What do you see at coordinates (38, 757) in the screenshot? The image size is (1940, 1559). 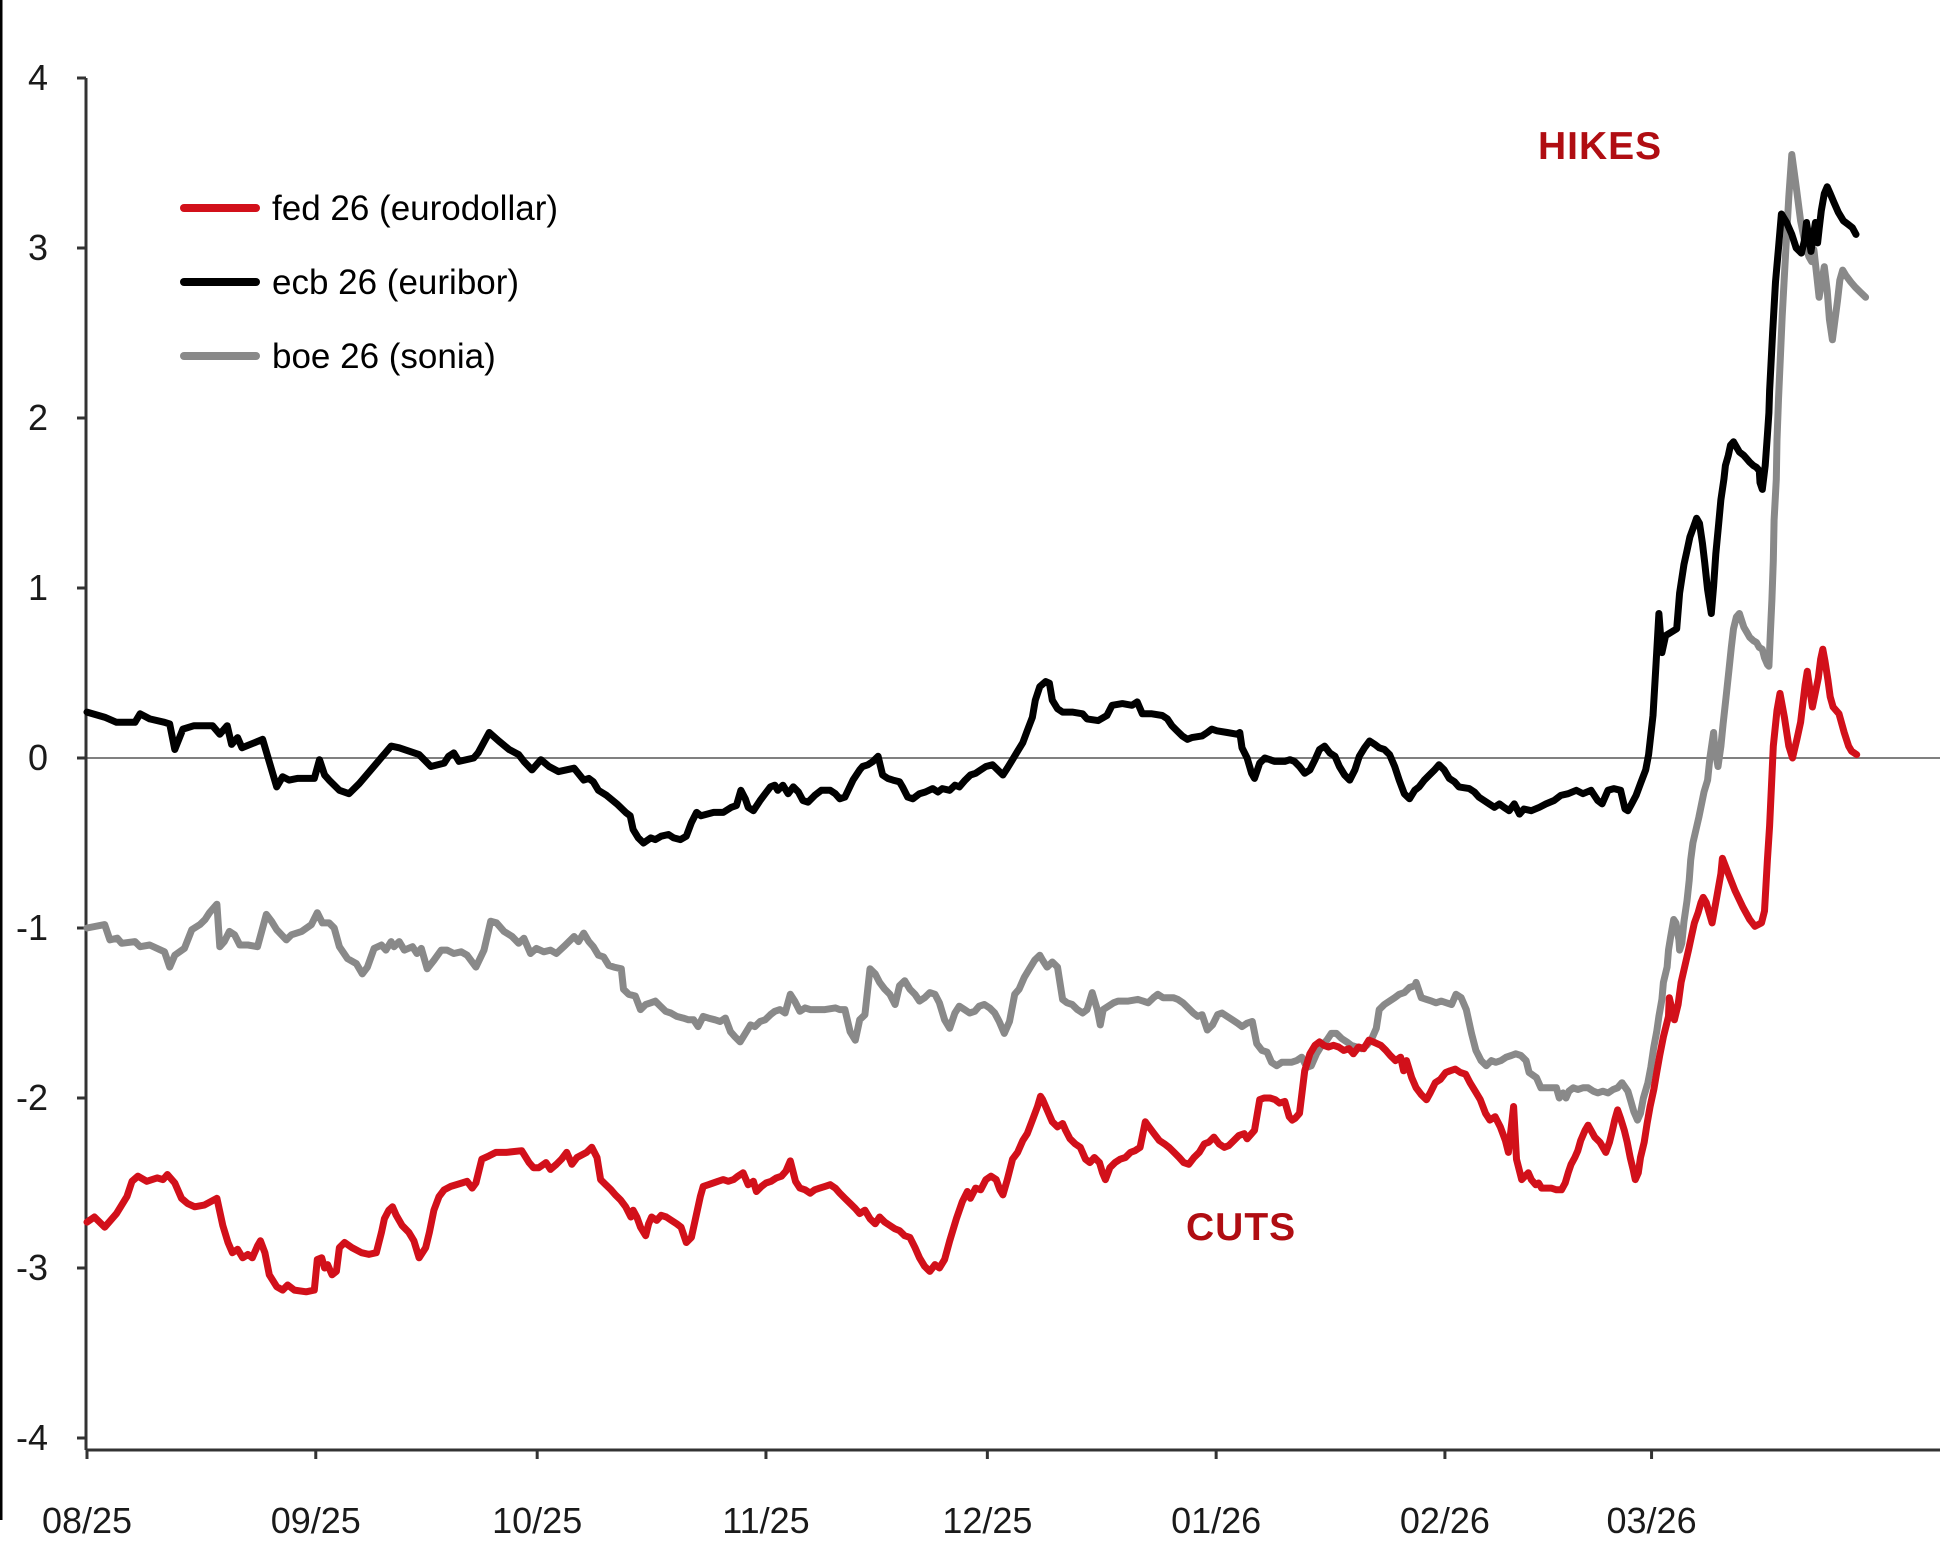 I see `y-tick-label: 0` at bounding box center [38, 757].